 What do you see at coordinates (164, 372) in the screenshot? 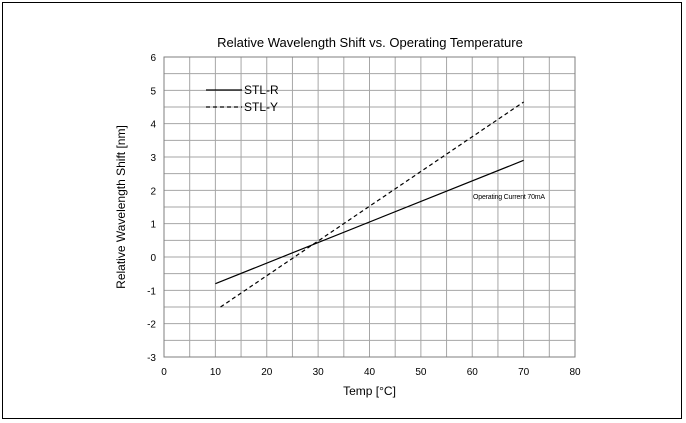
I see `x-tick-label: 0` at bounding box center [164, 372].